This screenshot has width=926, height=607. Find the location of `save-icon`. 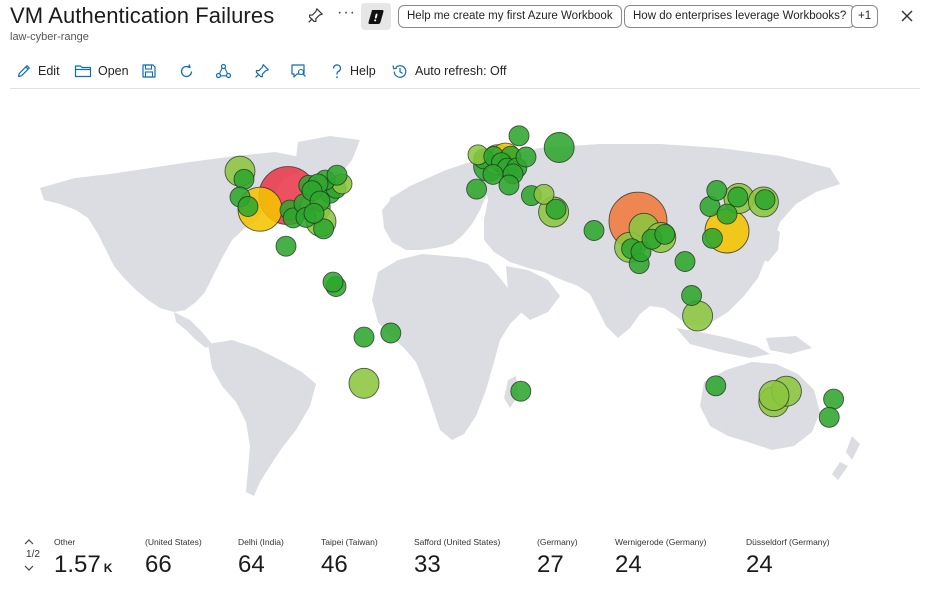

save-icon is located at coordinates (149, 71).